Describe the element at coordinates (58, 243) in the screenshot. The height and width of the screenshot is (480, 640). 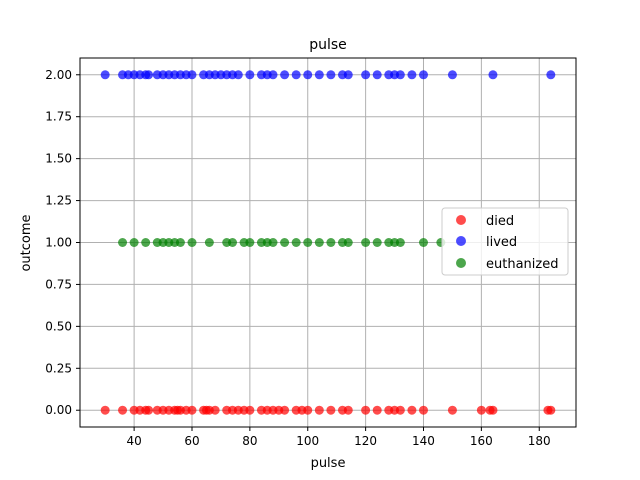
I see `y-tick-label: 1.00` at that location.